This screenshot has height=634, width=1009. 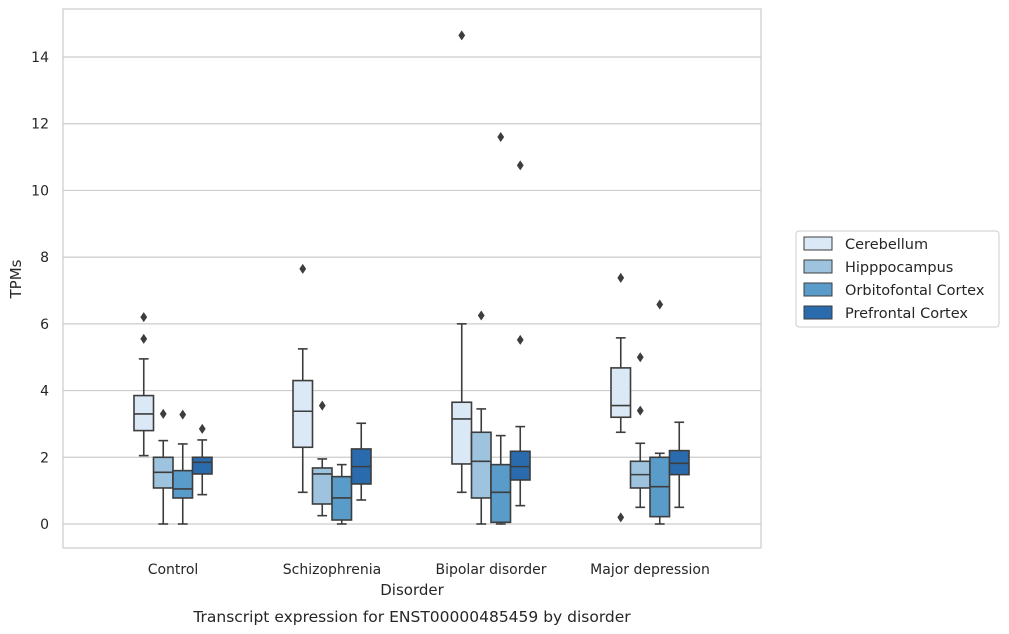 What do you see at coordinates (40, 191) in the screenshot?
I see `y-tick-label: 10` at bounding box center [40, 191].